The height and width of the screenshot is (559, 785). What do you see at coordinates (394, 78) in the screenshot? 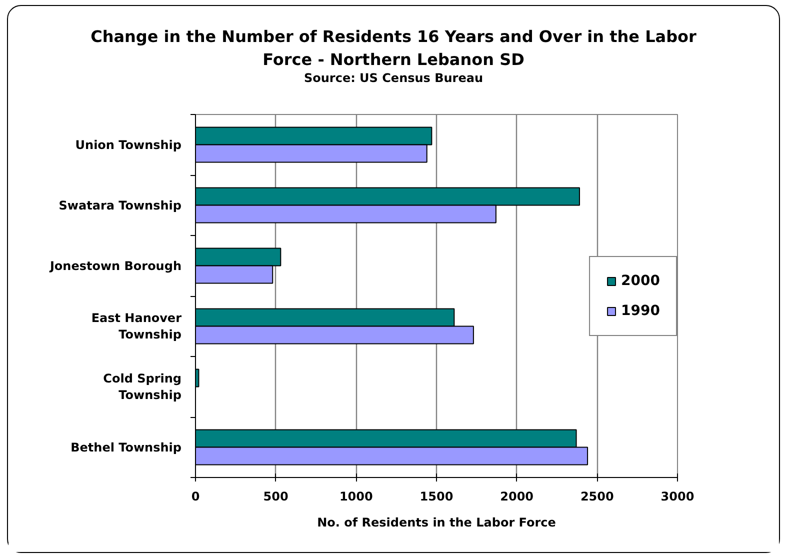
I see `source-note: Source: US Census Bureau` at bounding box center [394, 78].